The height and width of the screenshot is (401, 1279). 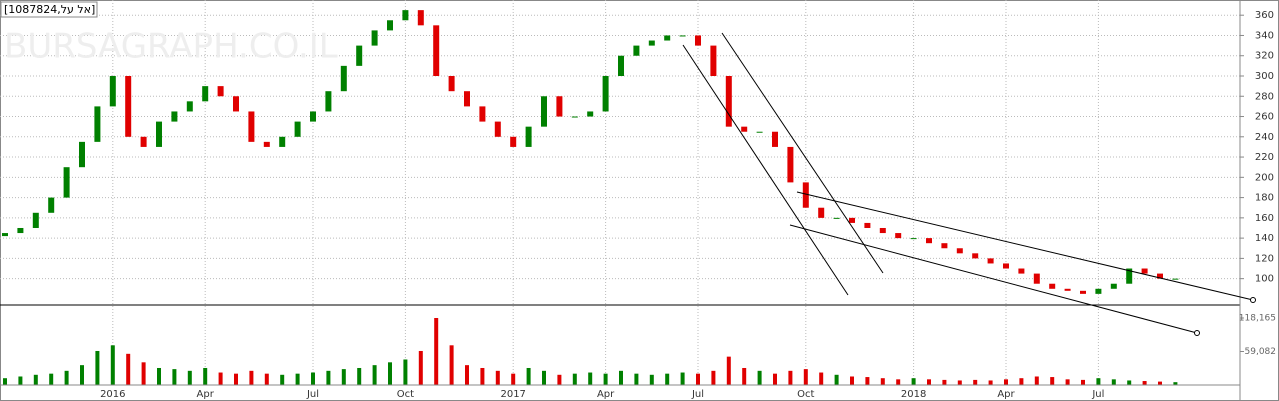 I want to click on y-tick-label: 200, so click(x=1264, y=177).